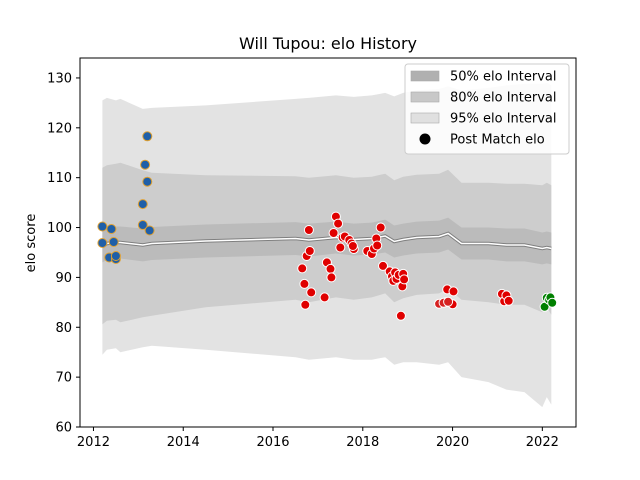 The width and height of the screenshot is (640, 480). I want to click on y-axis-label: elo score, so click(31, 243).